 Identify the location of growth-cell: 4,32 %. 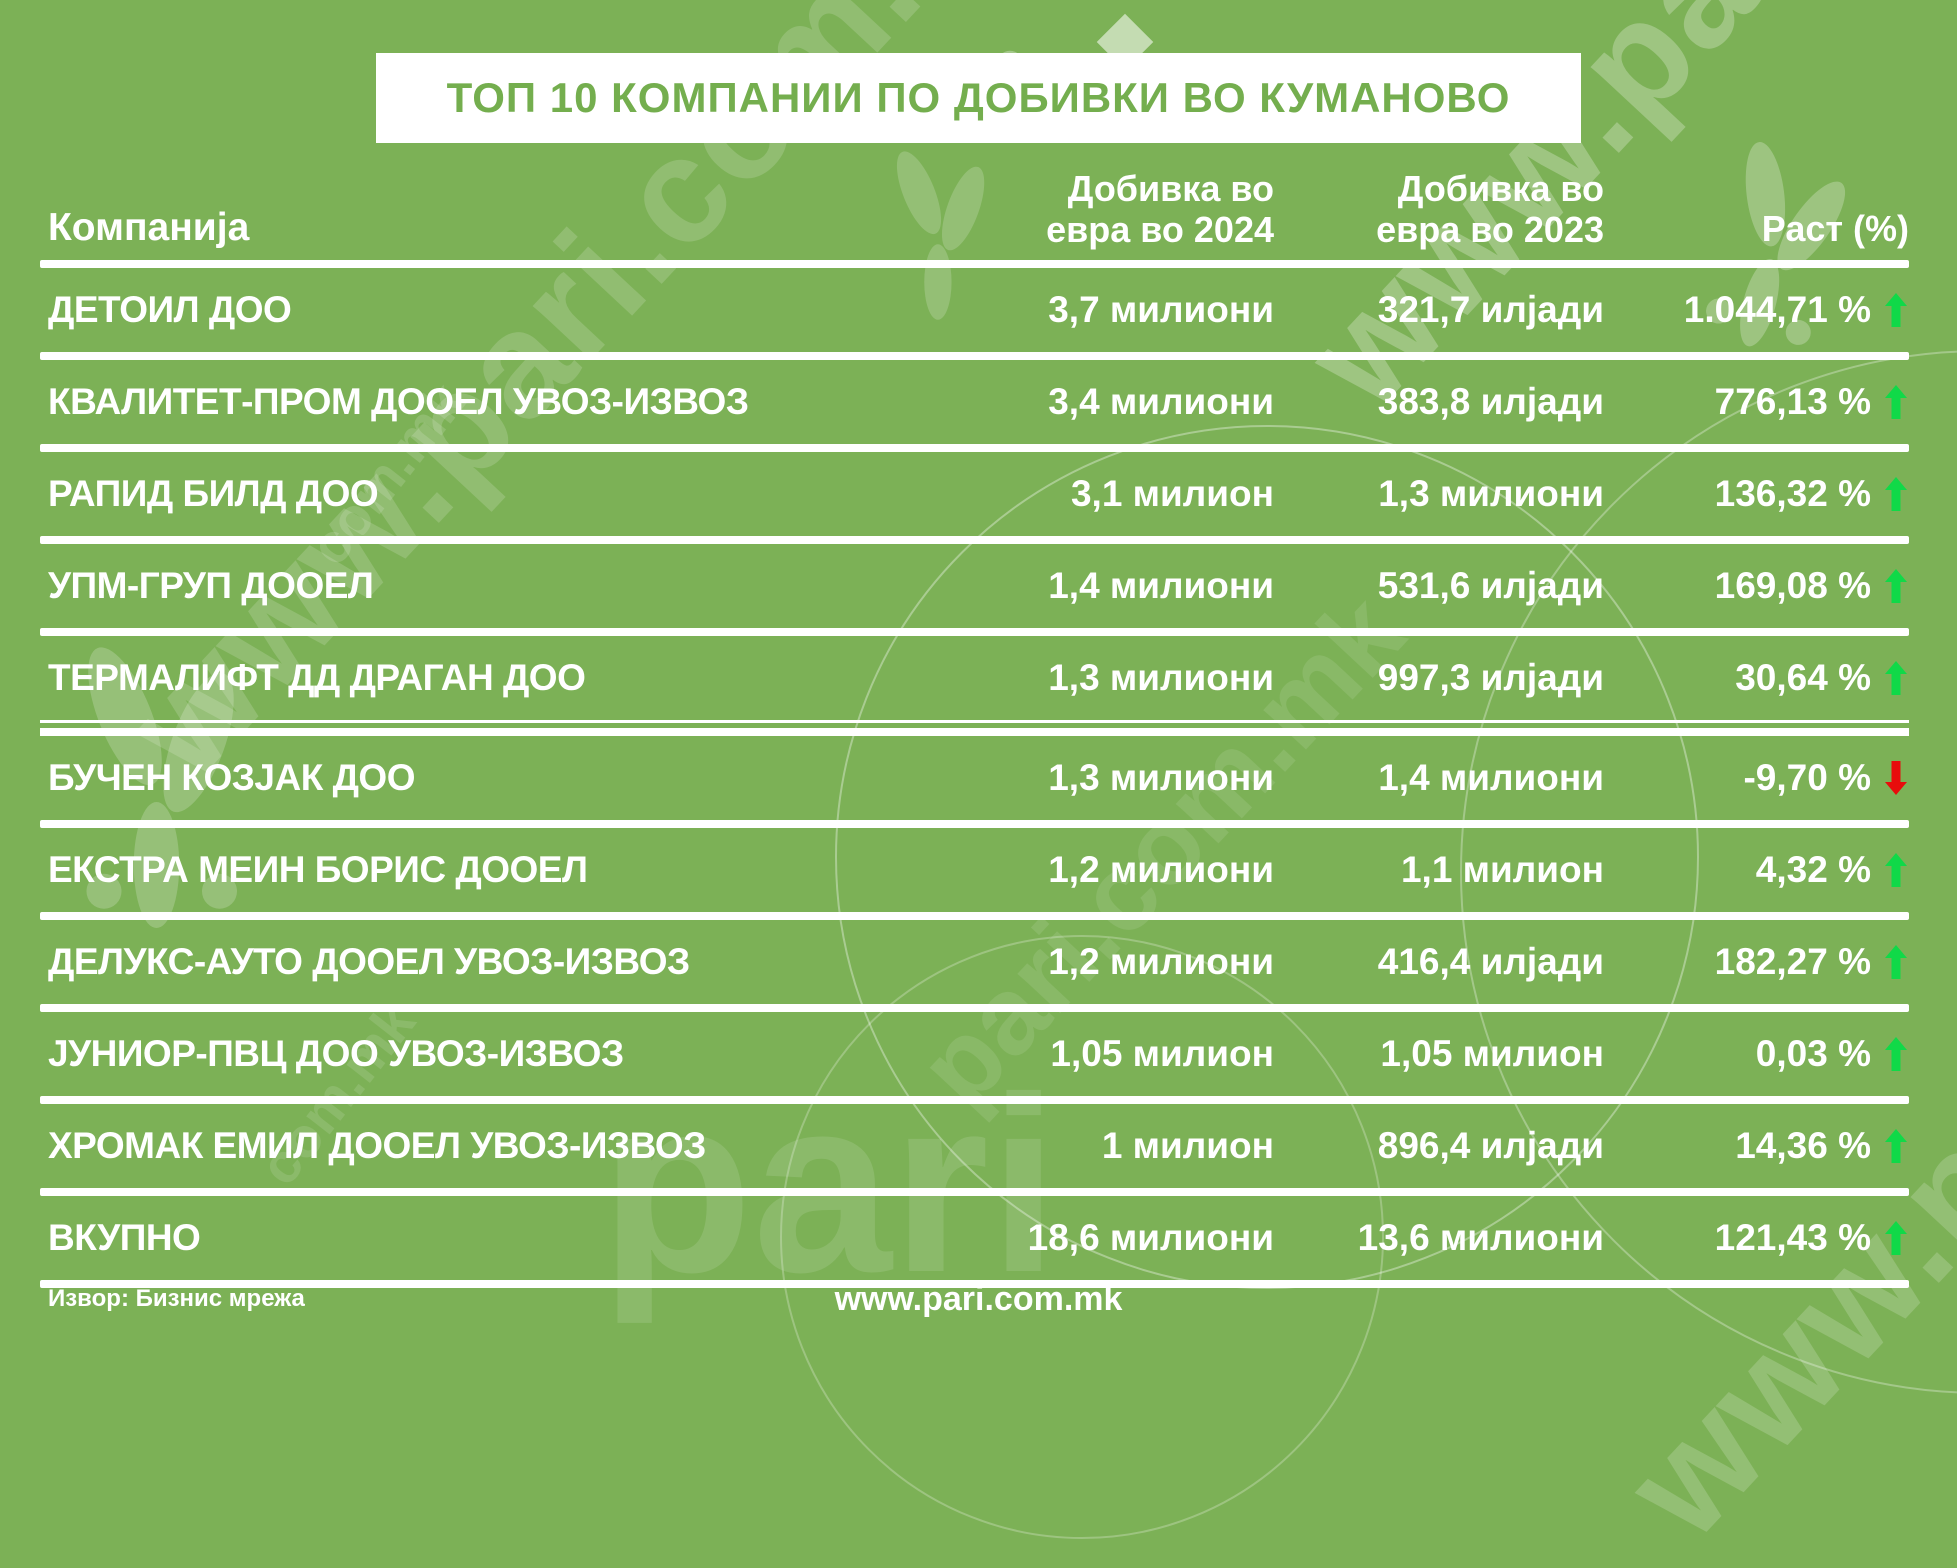
(1756, 870).